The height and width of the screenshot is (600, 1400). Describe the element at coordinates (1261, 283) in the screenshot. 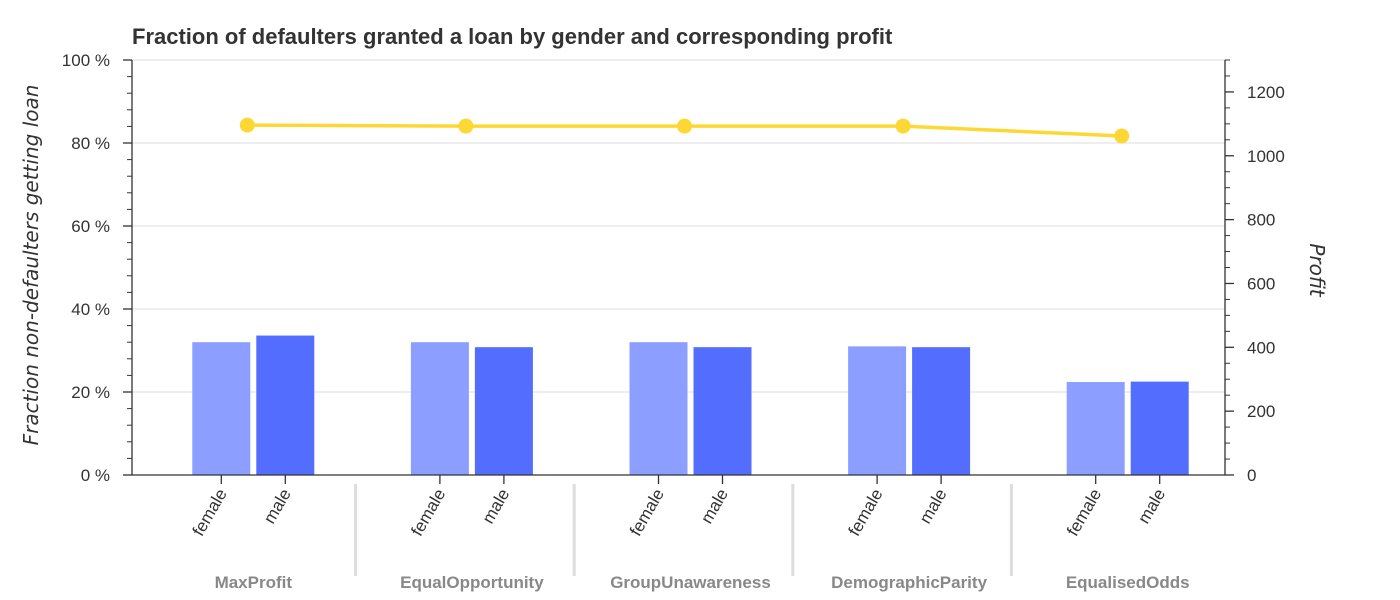

I see `y2-tick-label: 600` at that location.